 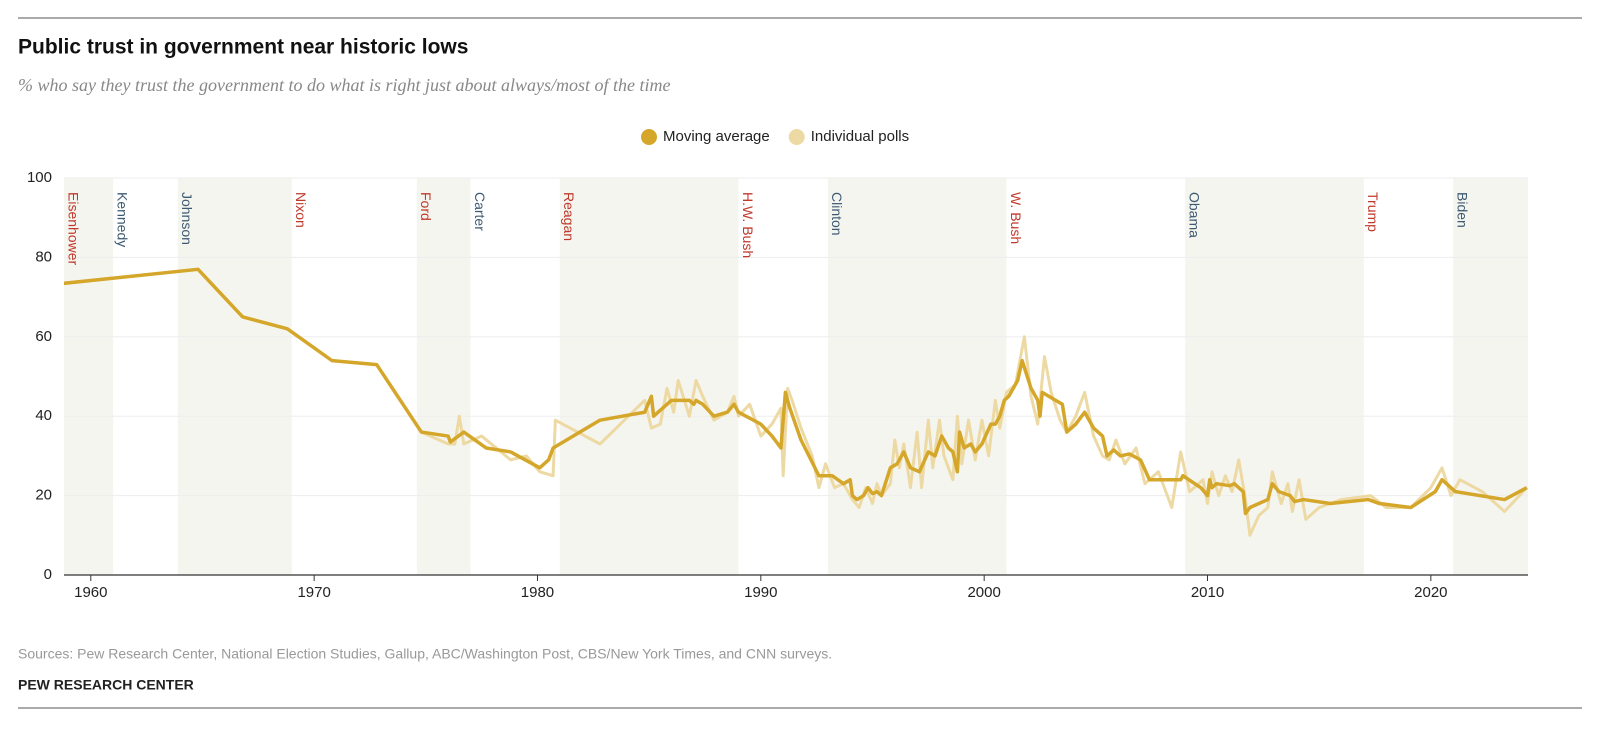 I want to click on president-label: Eisenhower, so click(x=73, y=228).